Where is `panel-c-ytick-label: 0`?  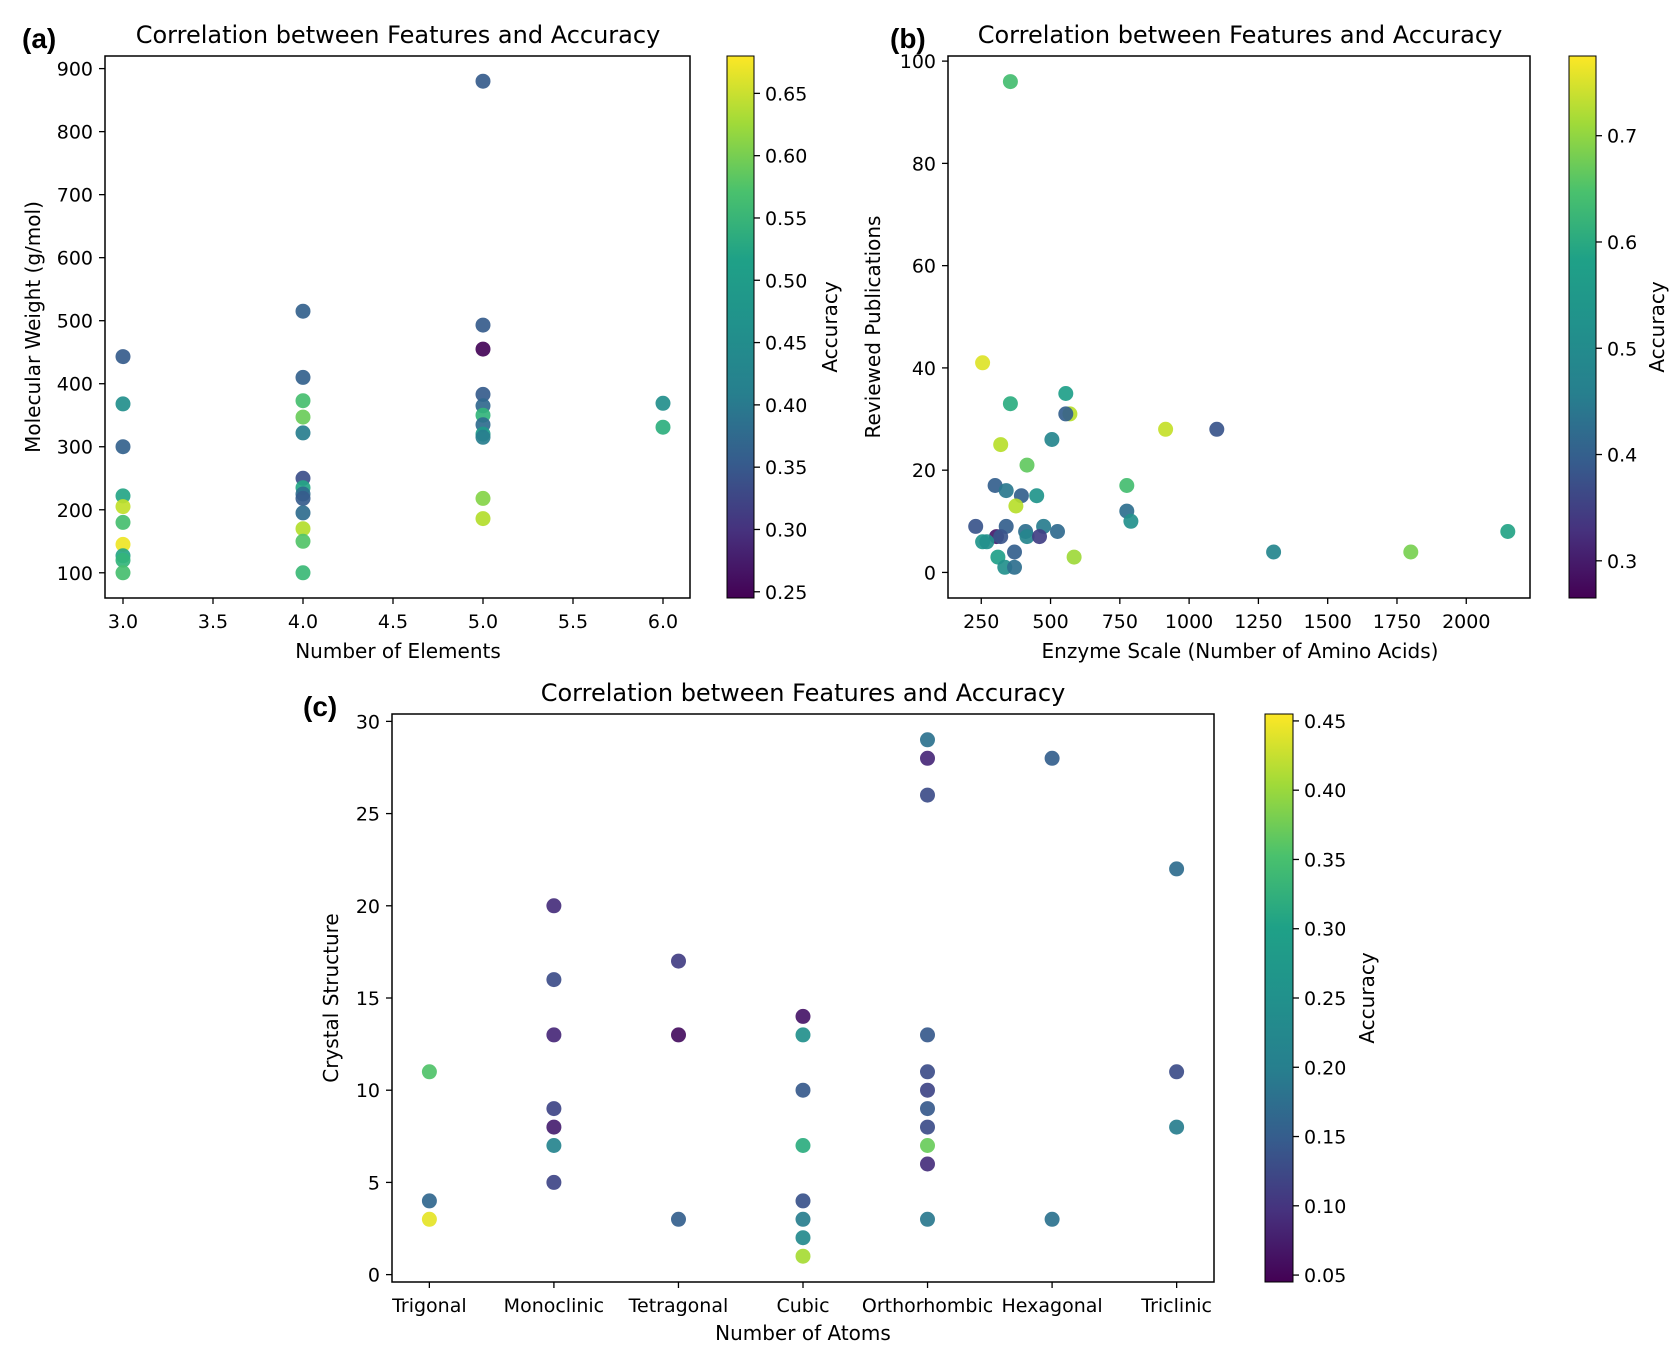
panel-c-ytick-label: 0 is located at coordinates (374, 1276).